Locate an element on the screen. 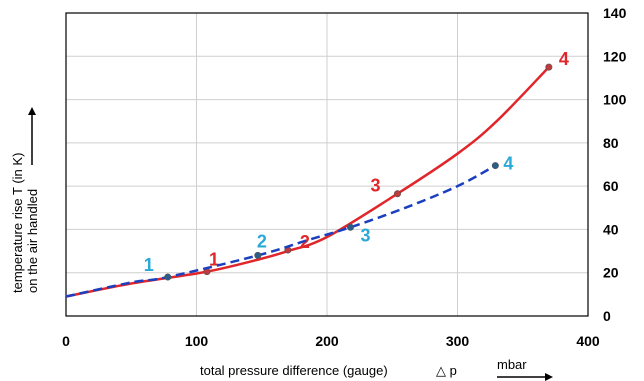 This screenshot has height=381, width=644. y-tick-labels: 0 20 40 60 80 100 120 140 is located at coordinates (615, 164).